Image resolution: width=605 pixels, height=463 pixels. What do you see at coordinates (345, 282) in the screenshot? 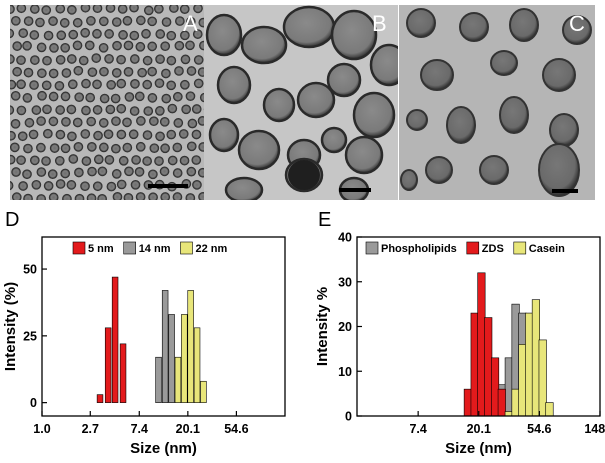
I see `y-tick-label: 30` at bounding box center [345, 282].